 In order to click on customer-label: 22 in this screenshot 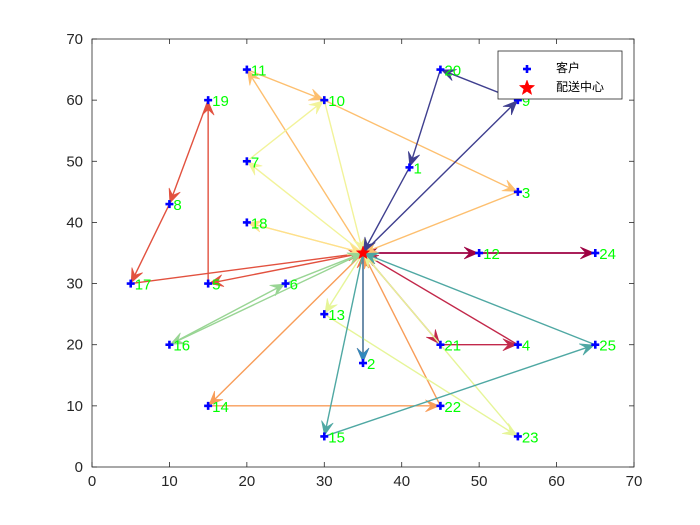, I will do `click(452, 407)`.